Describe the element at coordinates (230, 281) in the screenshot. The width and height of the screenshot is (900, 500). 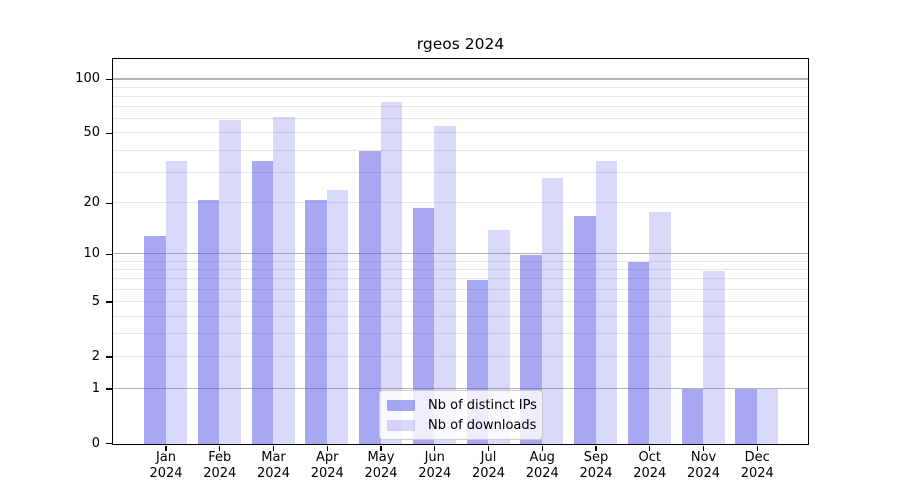
I see `bar-downloads-feb` at that location.